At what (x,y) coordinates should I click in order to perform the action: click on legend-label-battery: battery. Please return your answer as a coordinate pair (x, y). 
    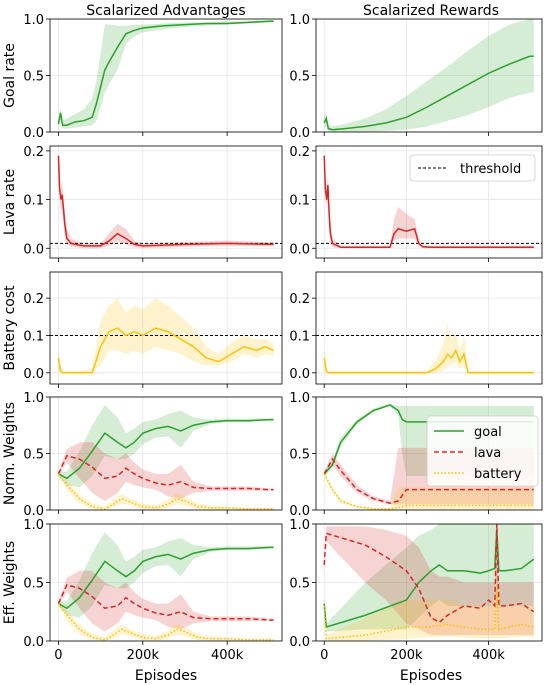
    Looking at the image, I should click on (498, 474).